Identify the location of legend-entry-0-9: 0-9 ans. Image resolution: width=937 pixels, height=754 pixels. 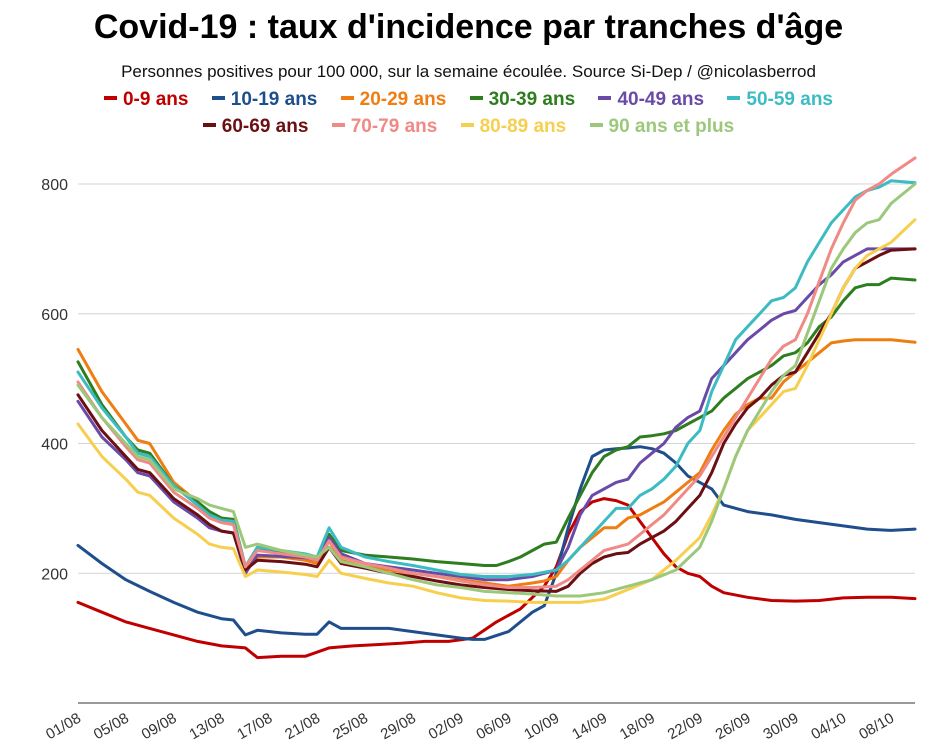
(146, 100).